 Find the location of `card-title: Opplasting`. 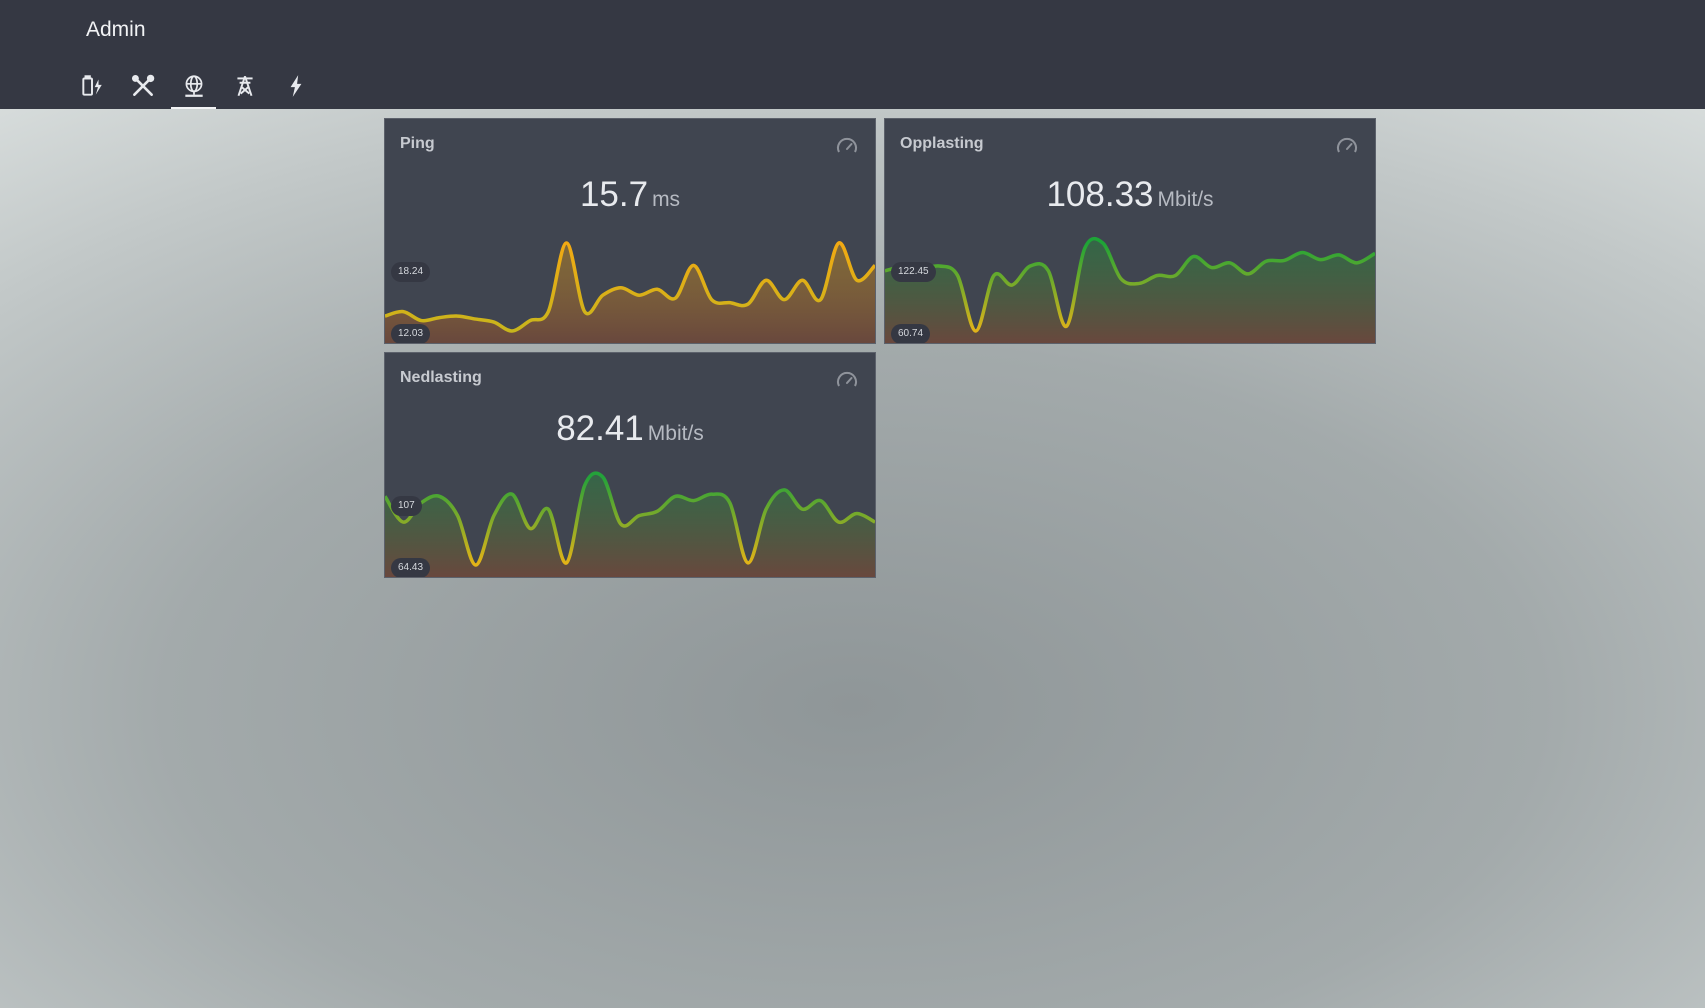

card-title: Opplasting is located at coordinates (942, 143).